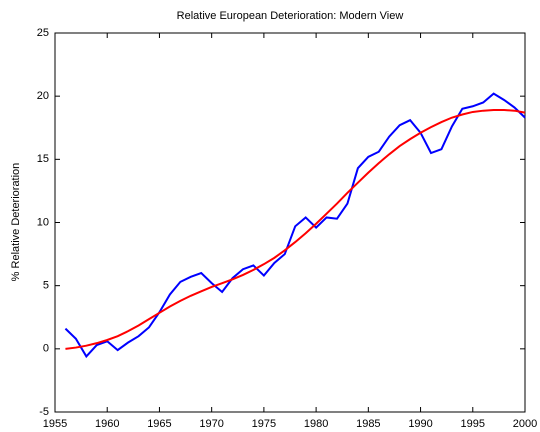 This screenshot has width=540, height=432. Describe the element at coordinates (420, 424) in the screenshot. I see `x-tick-label: 1990` at that location.